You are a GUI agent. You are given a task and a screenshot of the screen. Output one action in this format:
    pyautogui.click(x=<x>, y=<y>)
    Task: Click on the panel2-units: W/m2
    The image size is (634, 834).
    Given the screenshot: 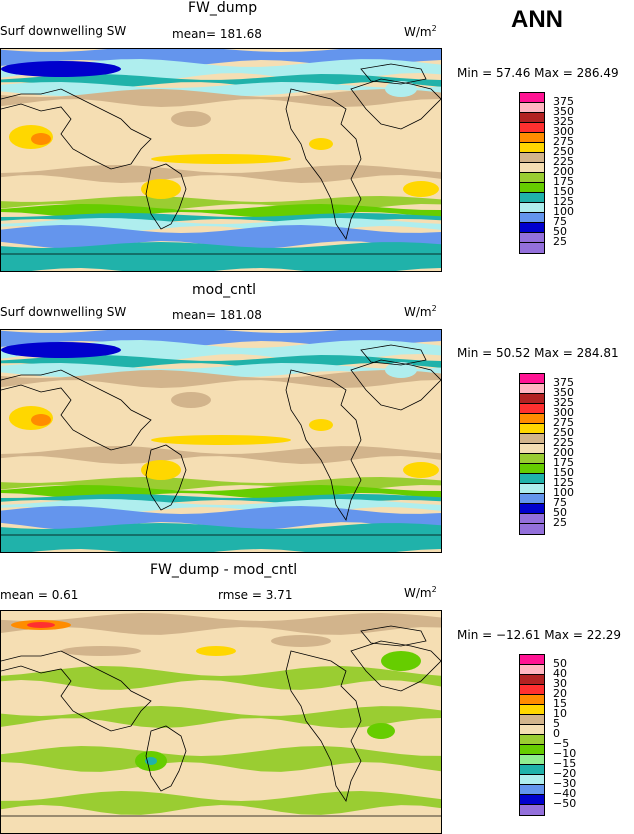 What is the action you would take?
    pyautogui.click(x=420, y=311)
    